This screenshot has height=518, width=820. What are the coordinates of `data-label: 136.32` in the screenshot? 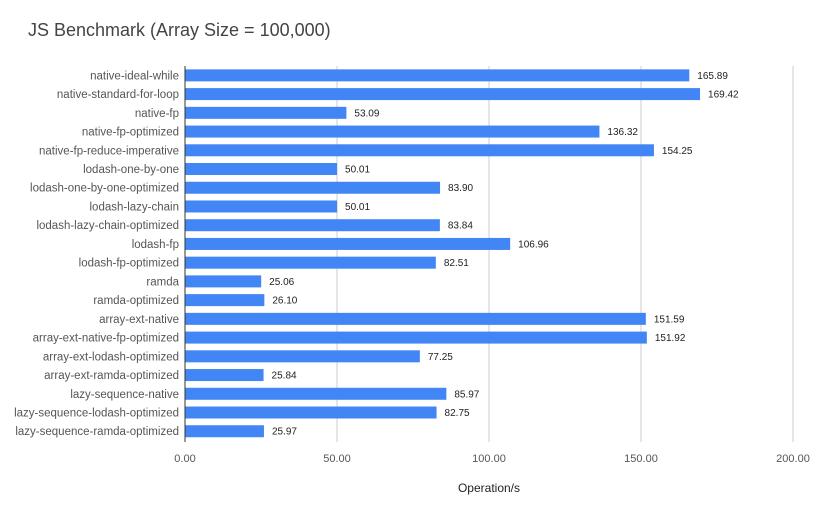 It's located at (622, 132).